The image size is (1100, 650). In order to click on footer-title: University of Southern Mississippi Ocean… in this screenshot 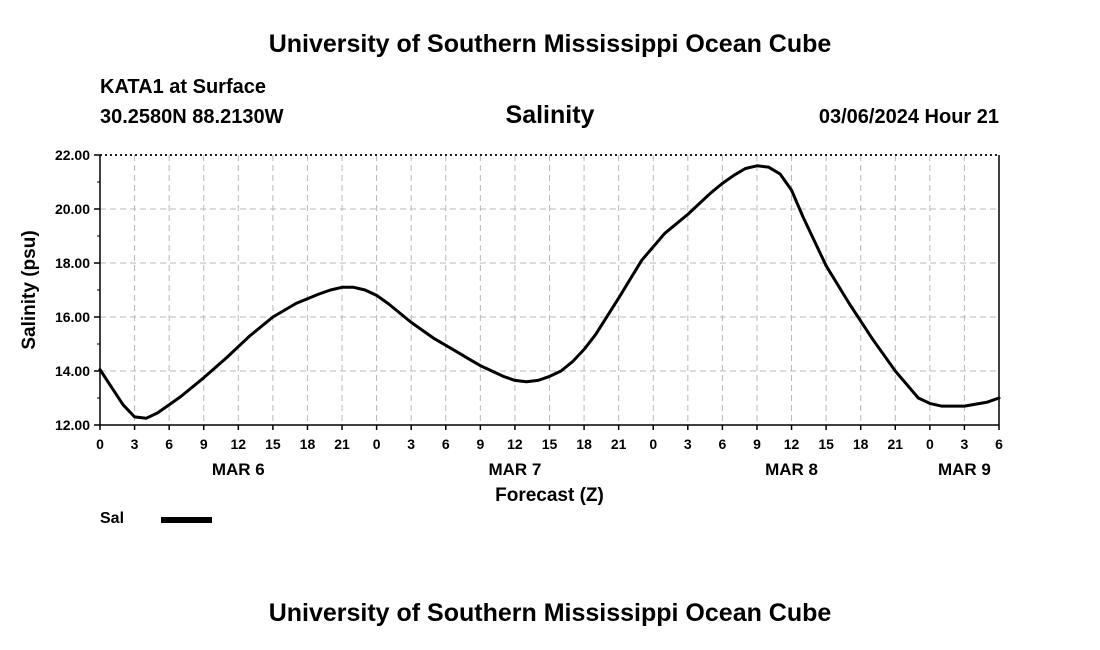, I will do `click(550, 613)`.